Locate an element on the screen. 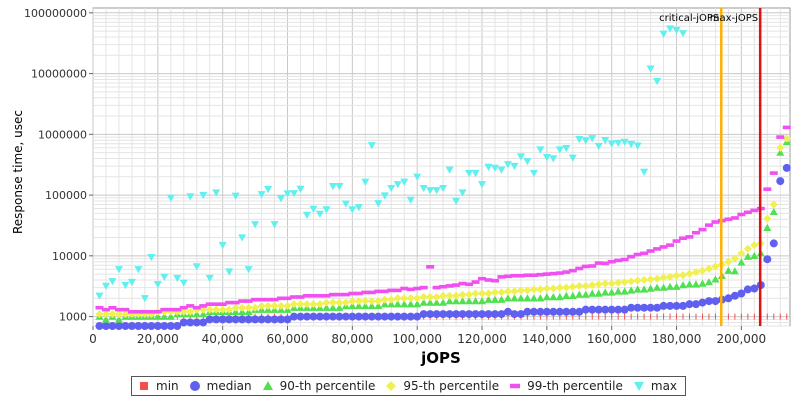 This screenshot has height=400, width=800. x-tick-label: 80,000 is located at coordinates (352, 339).